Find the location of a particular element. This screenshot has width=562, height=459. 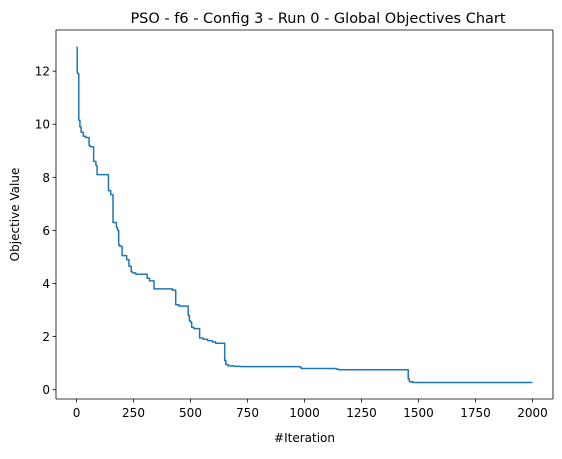

y-tick-label: 6 is located at coordinates (46, 231).